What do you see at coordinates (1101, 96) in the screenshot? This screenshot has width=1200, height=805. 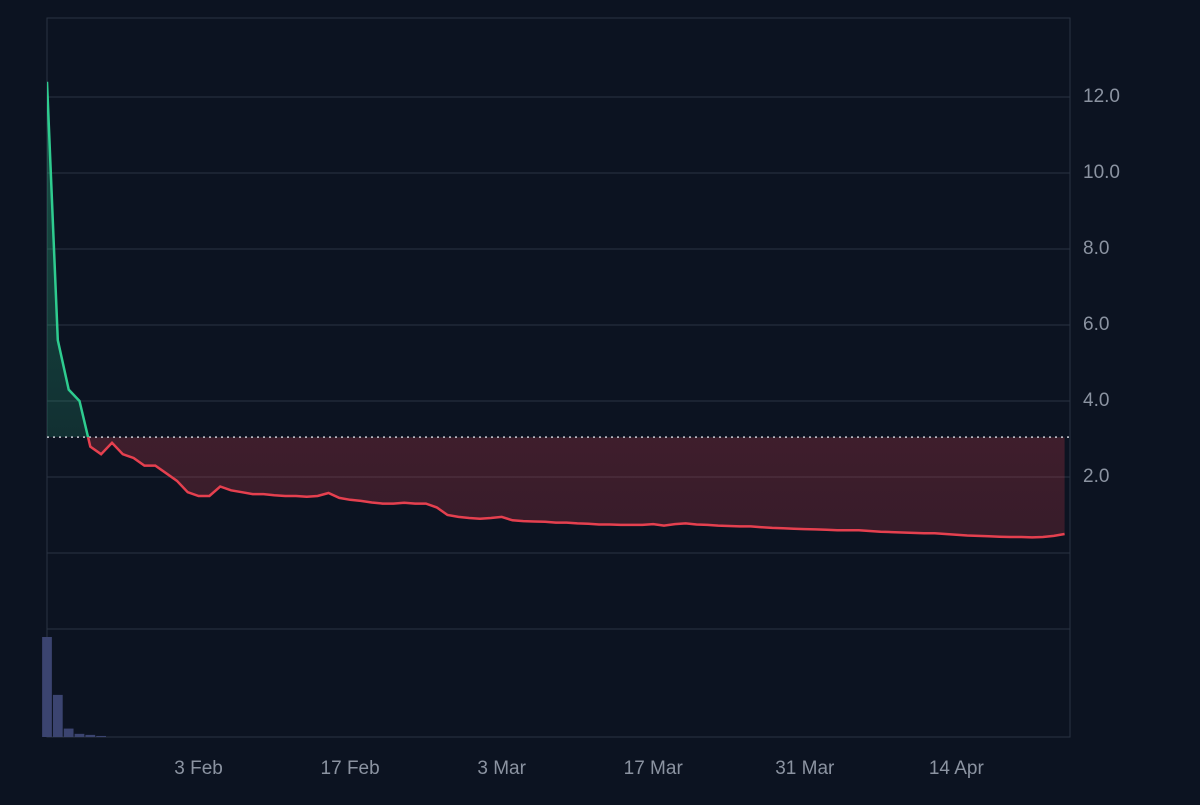 I see `y-tick-label: 12.0` at bounding box center [1101, 96].